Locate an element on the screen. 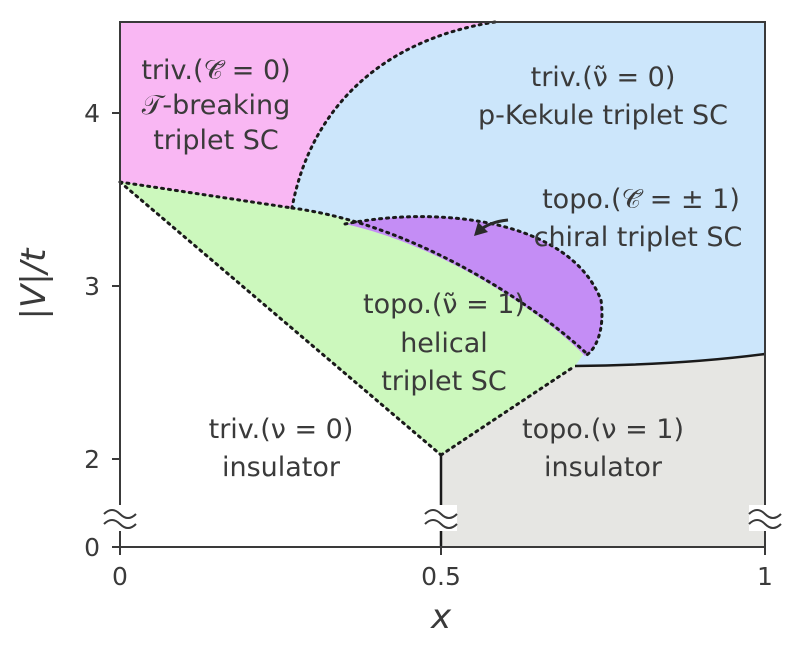 This screenshot has height=645, width=800. arrow is located at coordinates (491, 227).